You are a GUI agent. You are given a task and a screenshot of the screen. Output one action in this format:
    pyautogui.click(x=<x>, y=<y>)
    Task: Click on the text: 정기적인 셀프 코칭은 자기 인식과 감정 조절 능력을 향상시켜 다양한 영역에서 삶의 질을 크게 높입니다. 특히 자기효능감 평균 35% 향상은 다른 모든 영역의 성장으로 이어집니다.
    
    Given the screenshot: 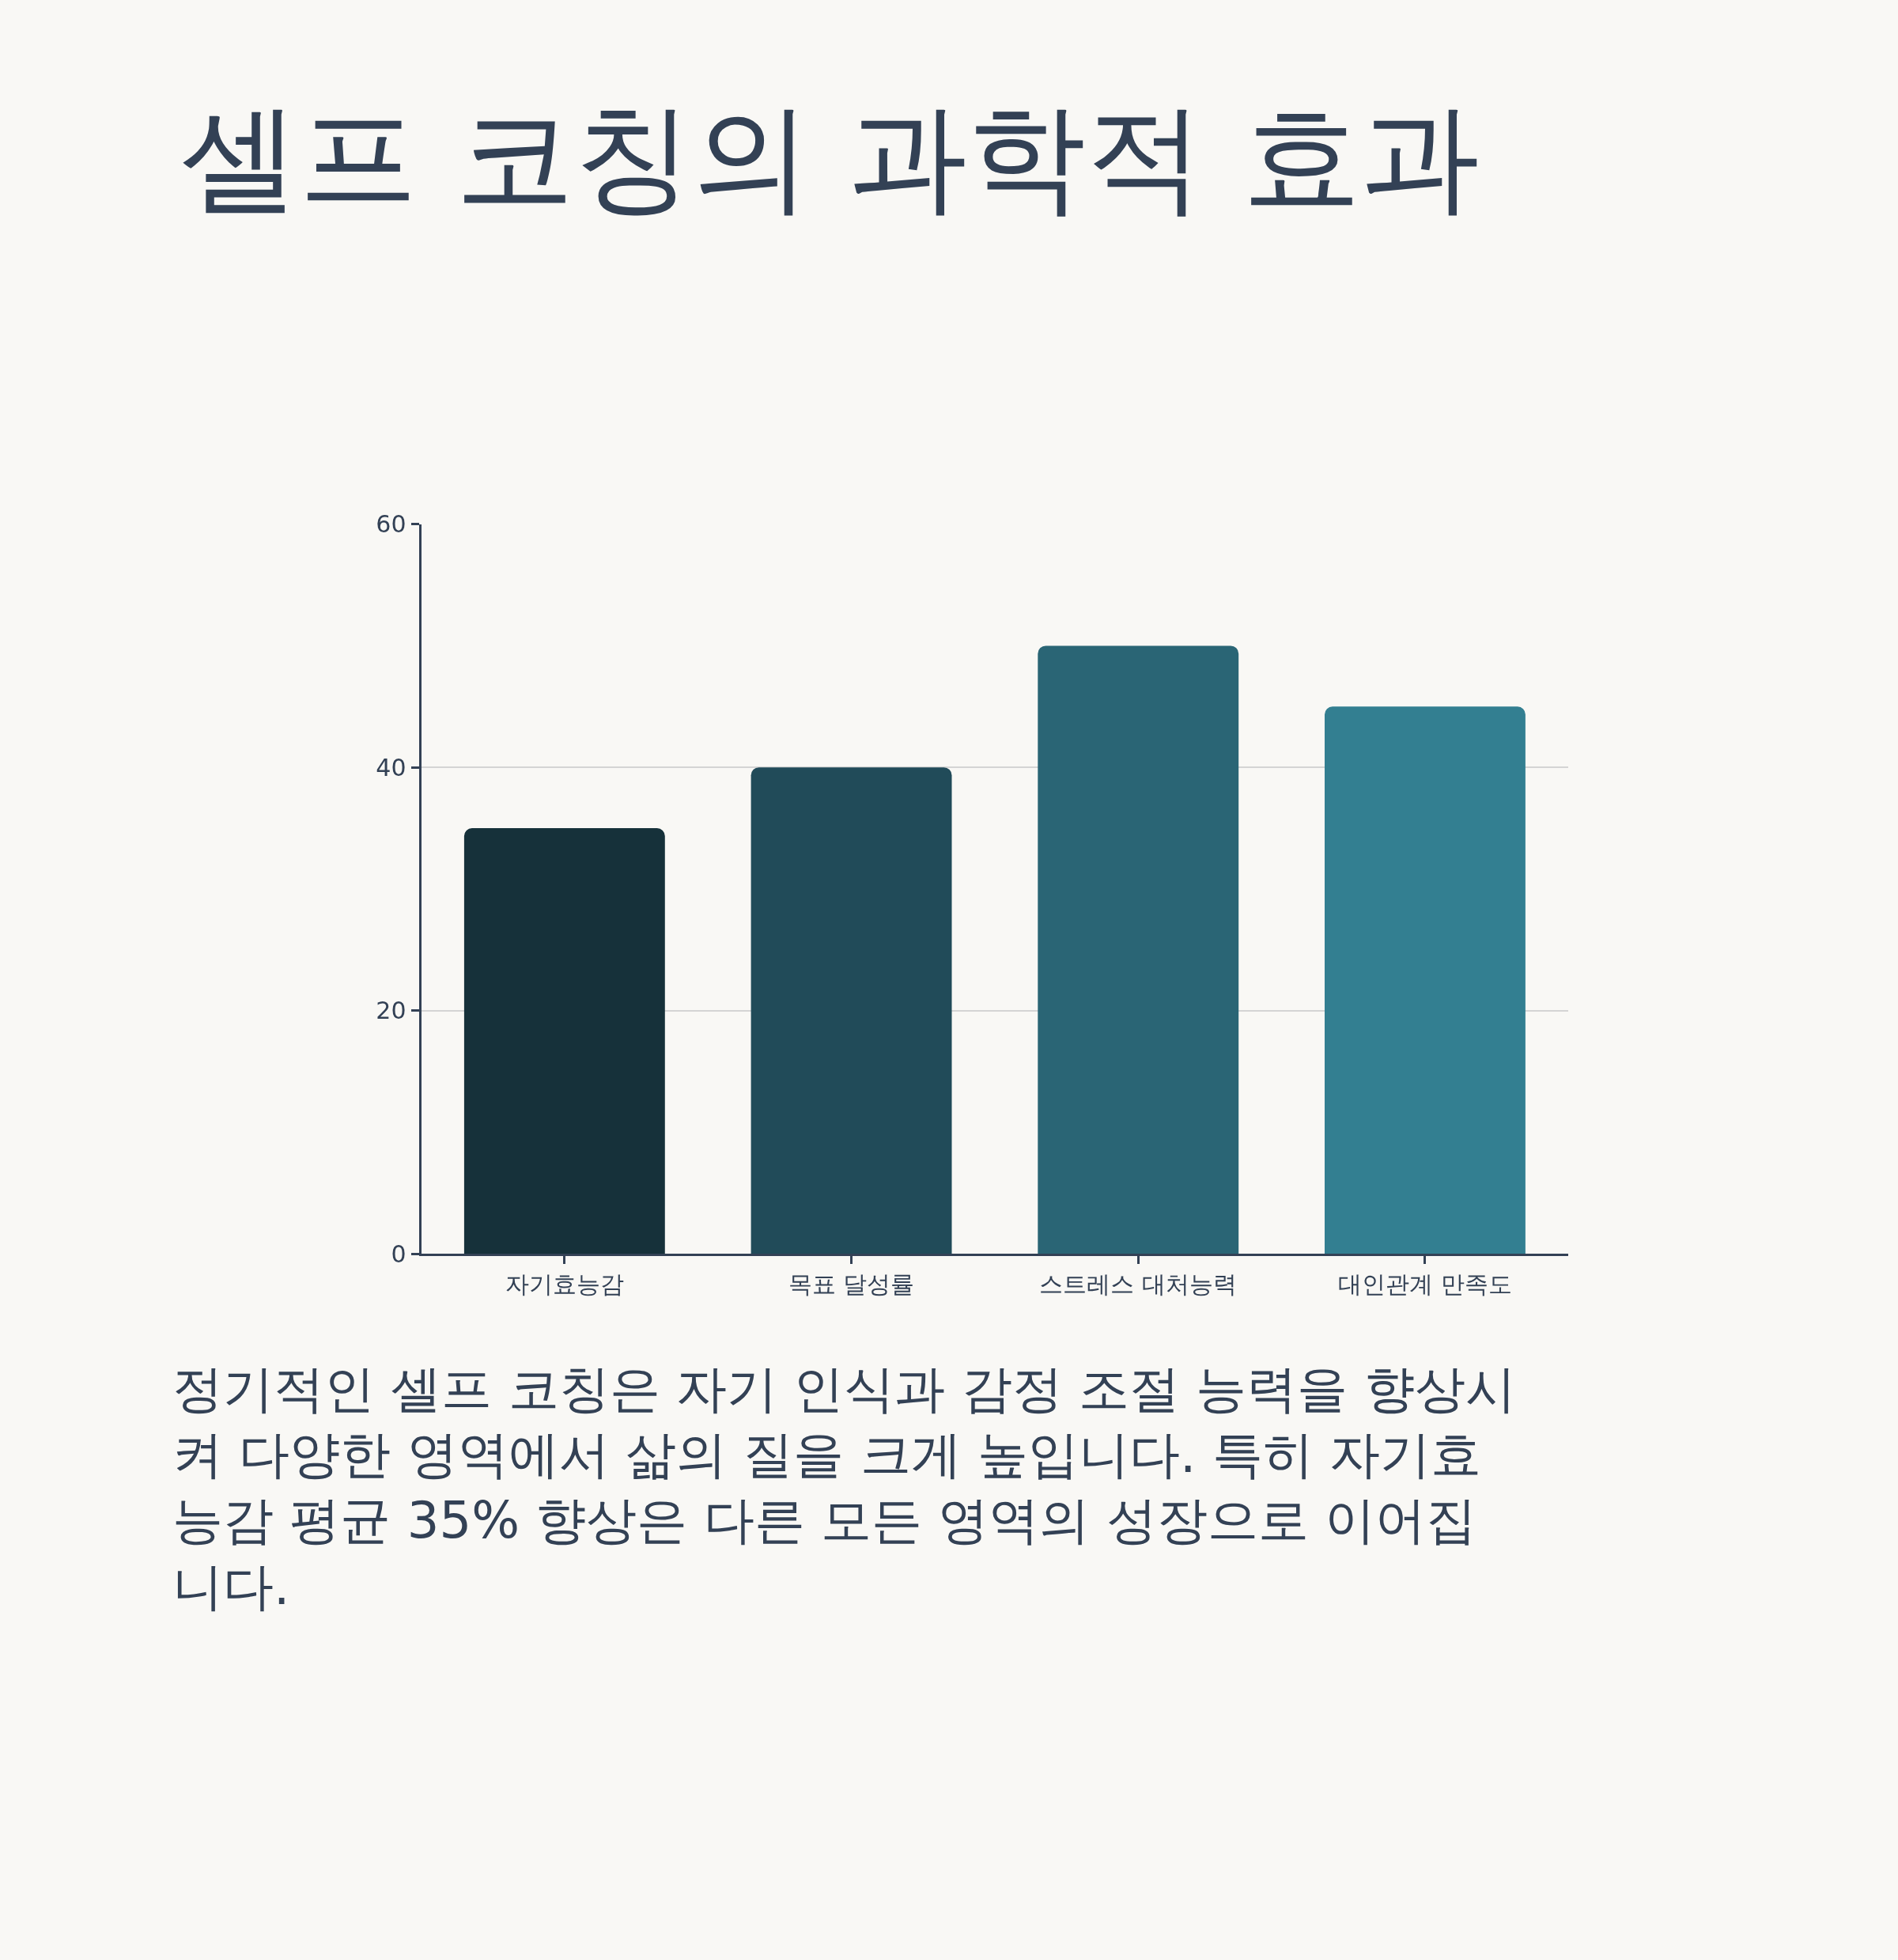 What is the action you would take?
    pyautogui.click(x=844, y=1488)
    